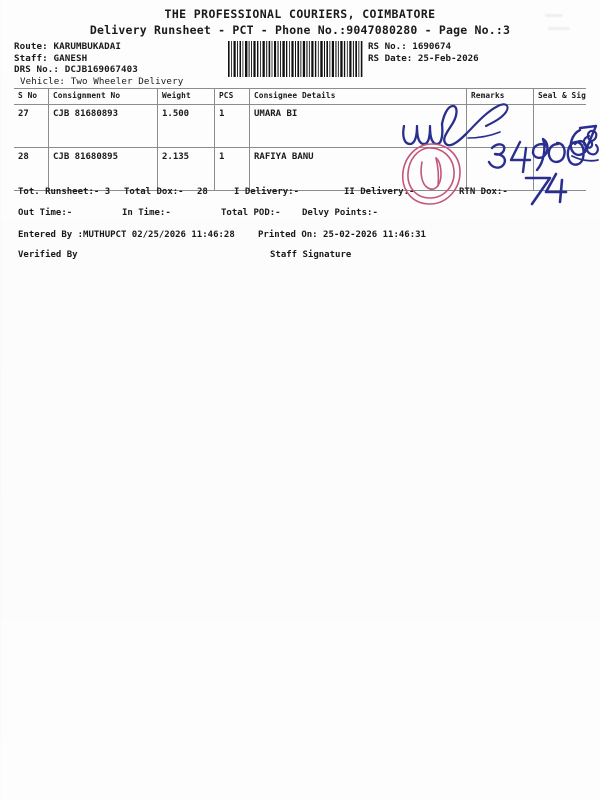  Describe the element at coordinates (127, 81) in the screenshot. I see `meta-vehicle-value: Two Wheeler Delivery` at that location.